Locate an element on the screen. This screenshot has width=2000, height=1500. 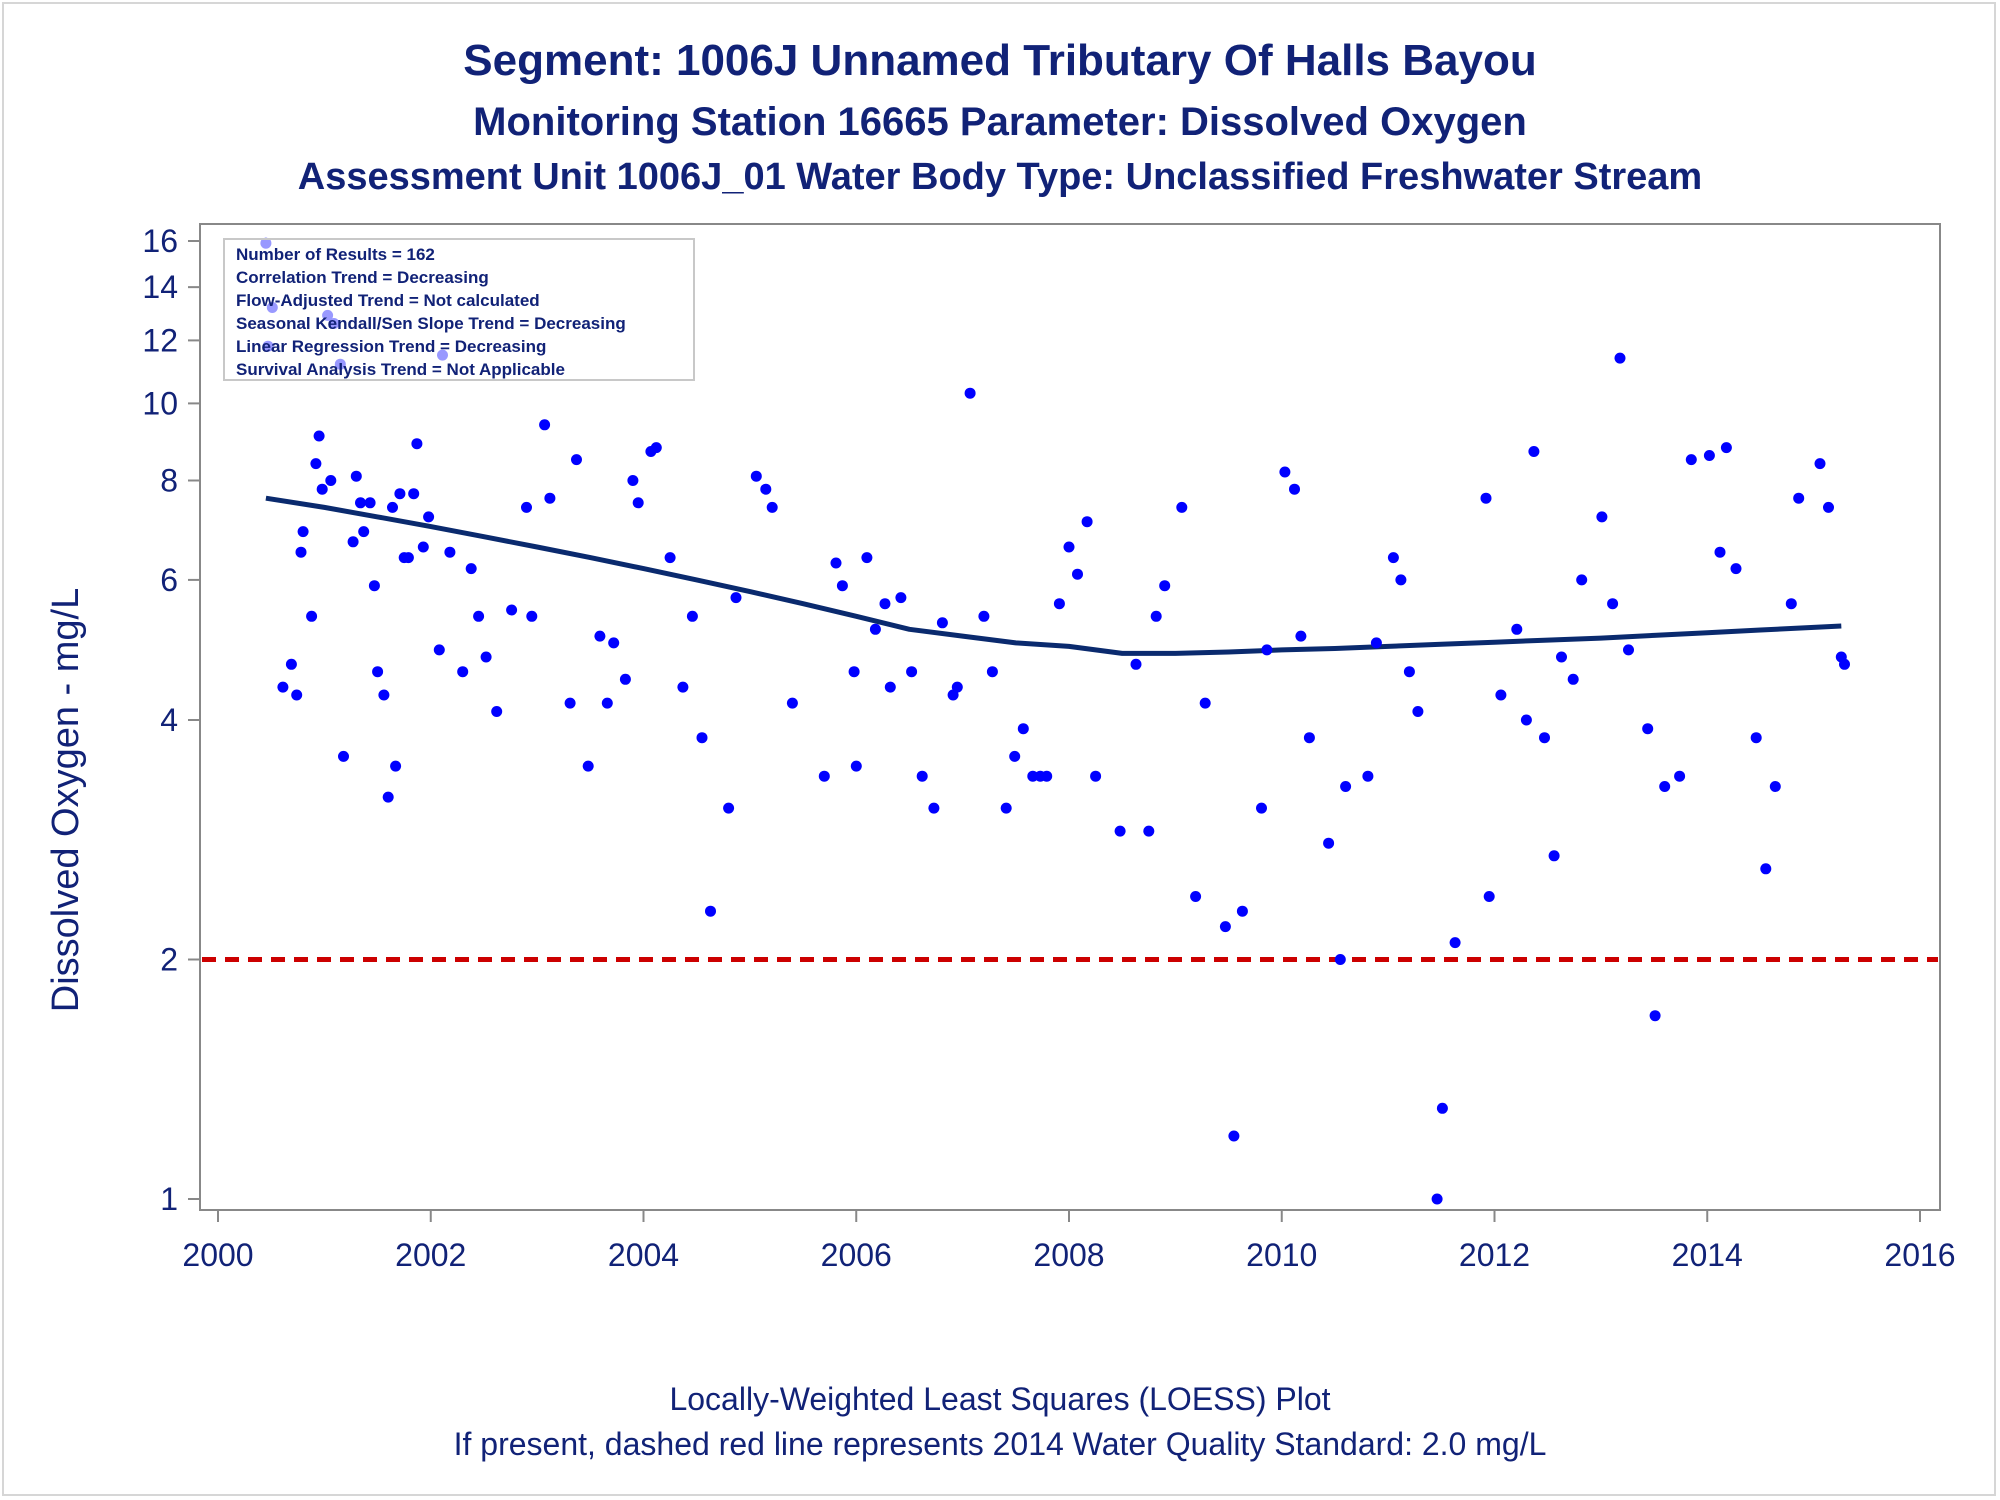
stats-line: Linear Regression Trend = Decreasing is located at coordinates (391, 346).